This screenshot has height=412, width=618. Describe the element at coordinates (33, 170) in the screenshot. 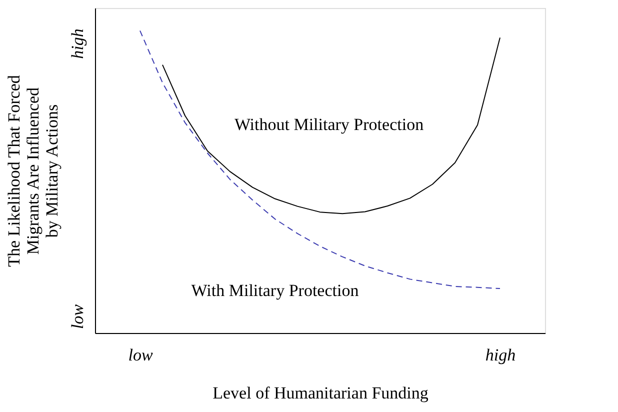

I see `y-axis-title: The Likelihood That Forced Migrants Are Influenced by Military Actions` at that location.